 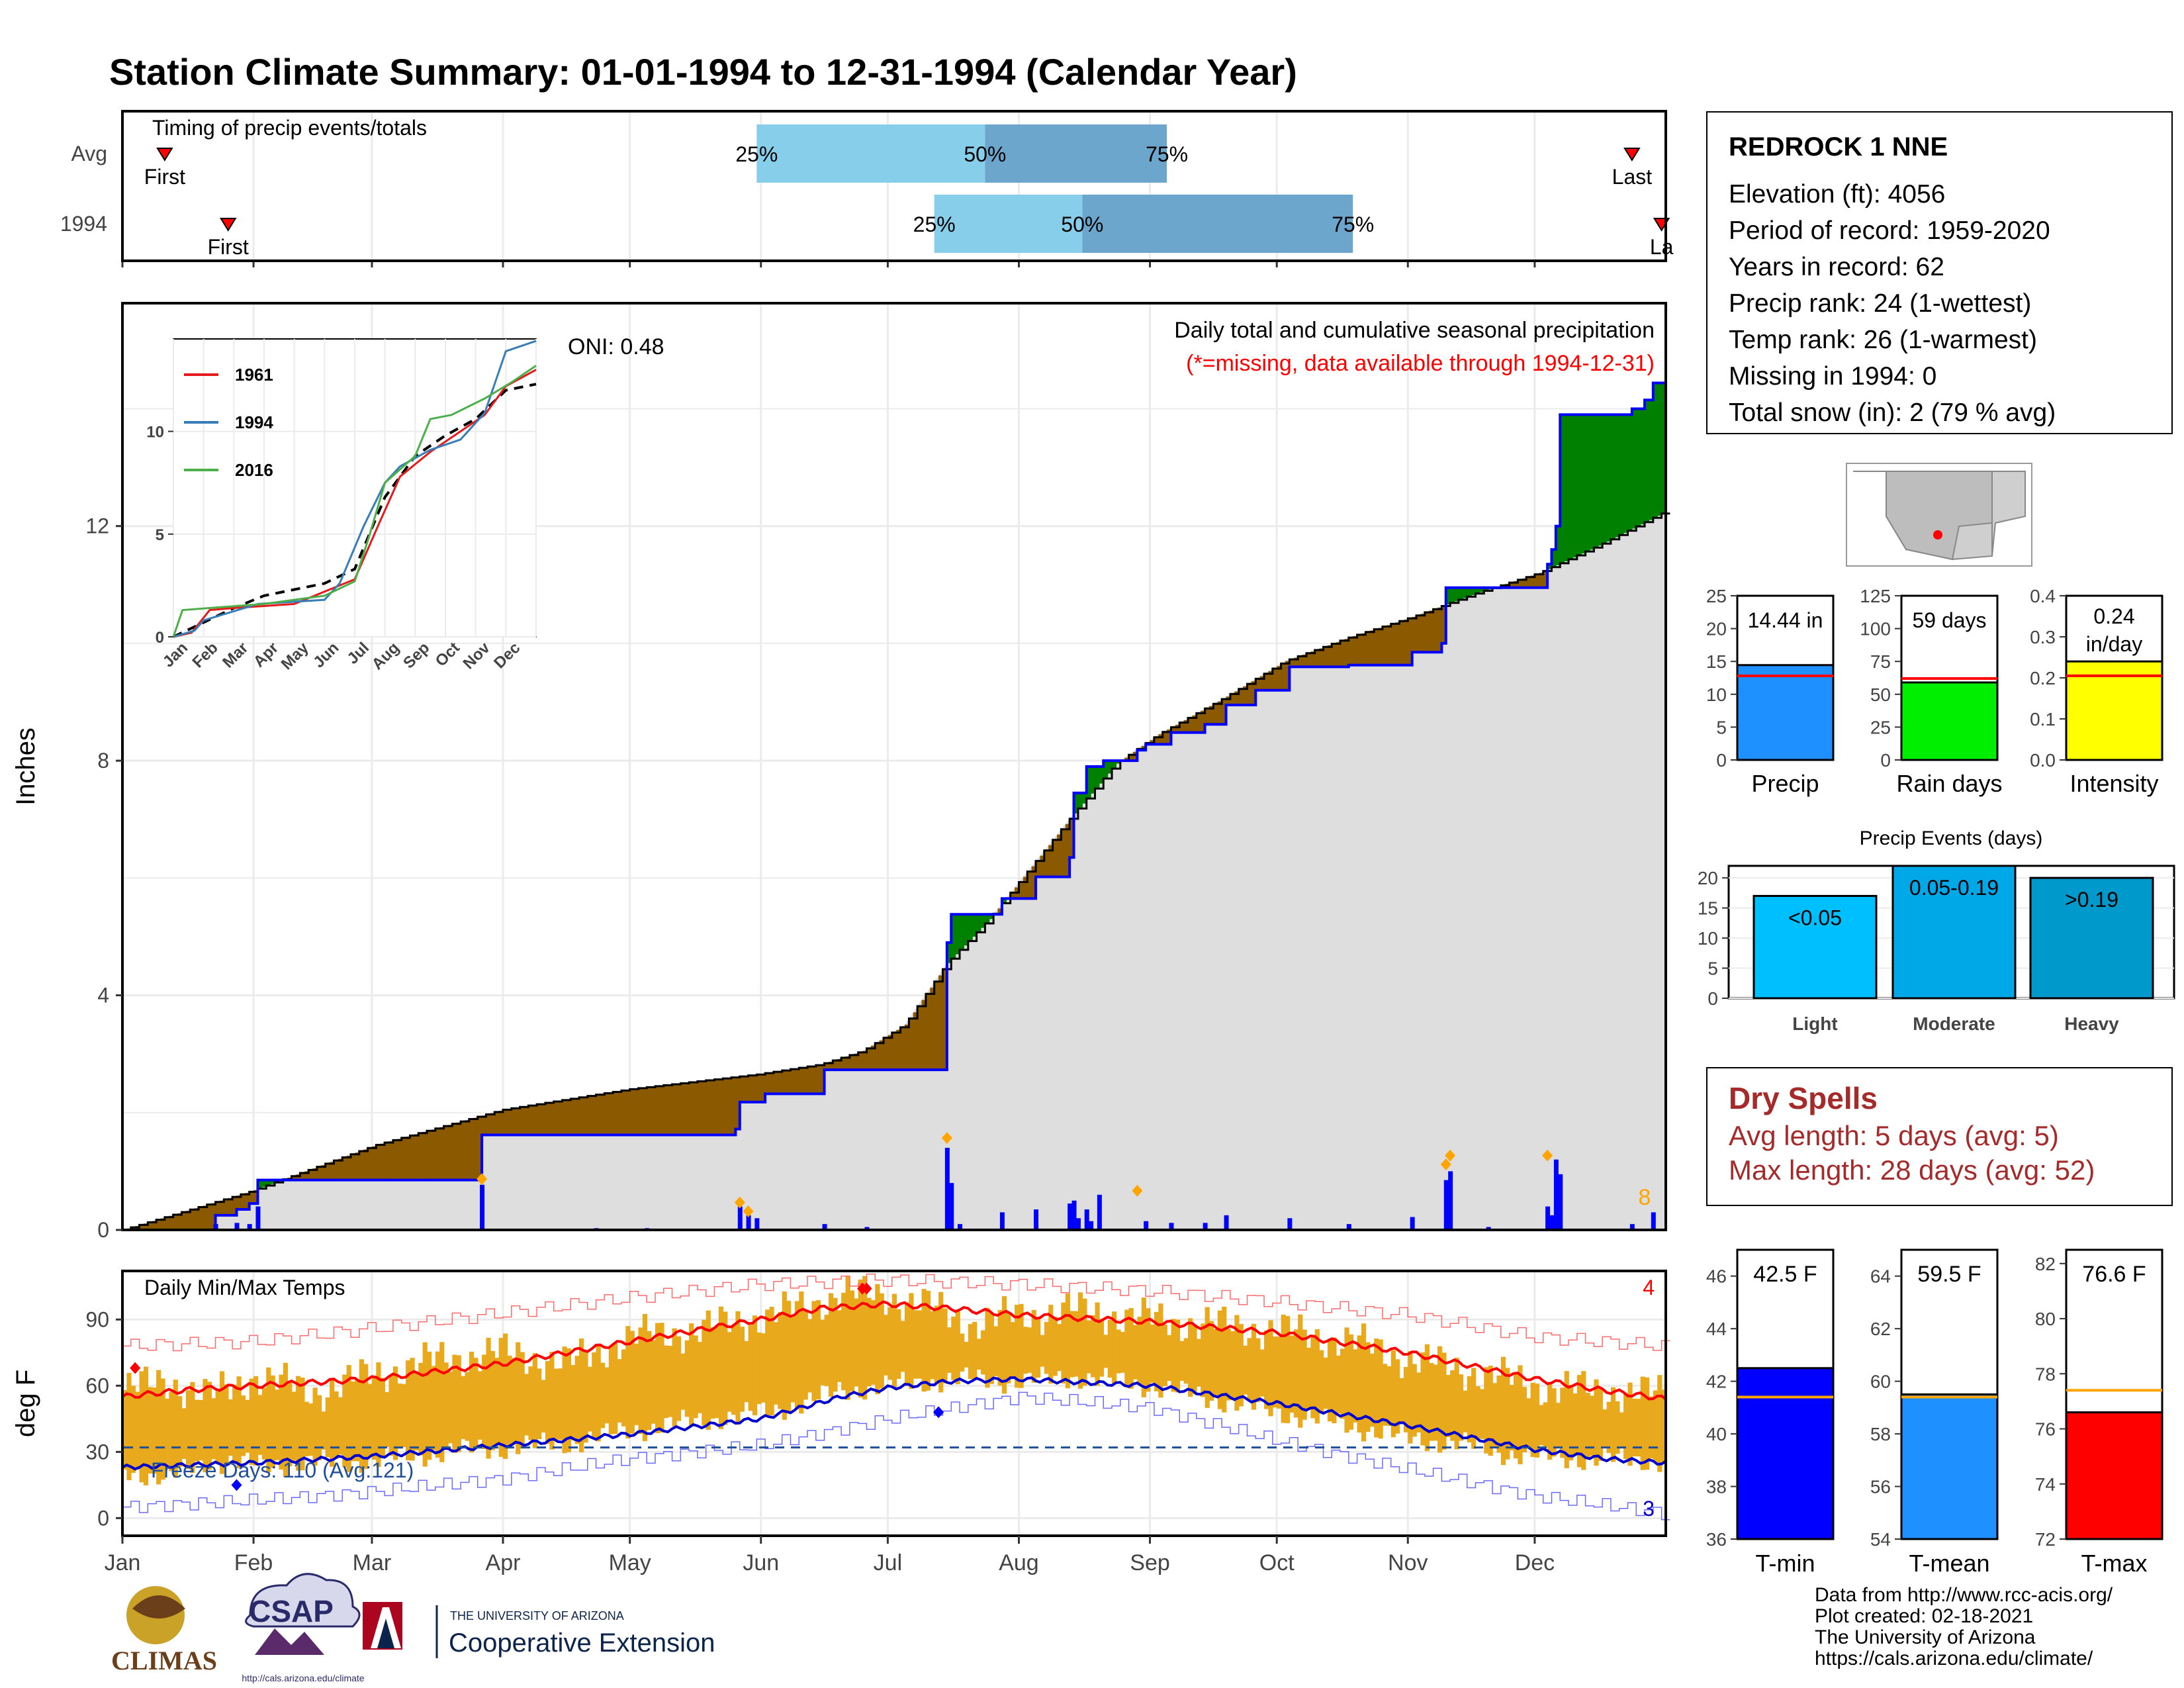 I want to click on temp-summary-tick-label: 80, so click(x=2045, y=1319).